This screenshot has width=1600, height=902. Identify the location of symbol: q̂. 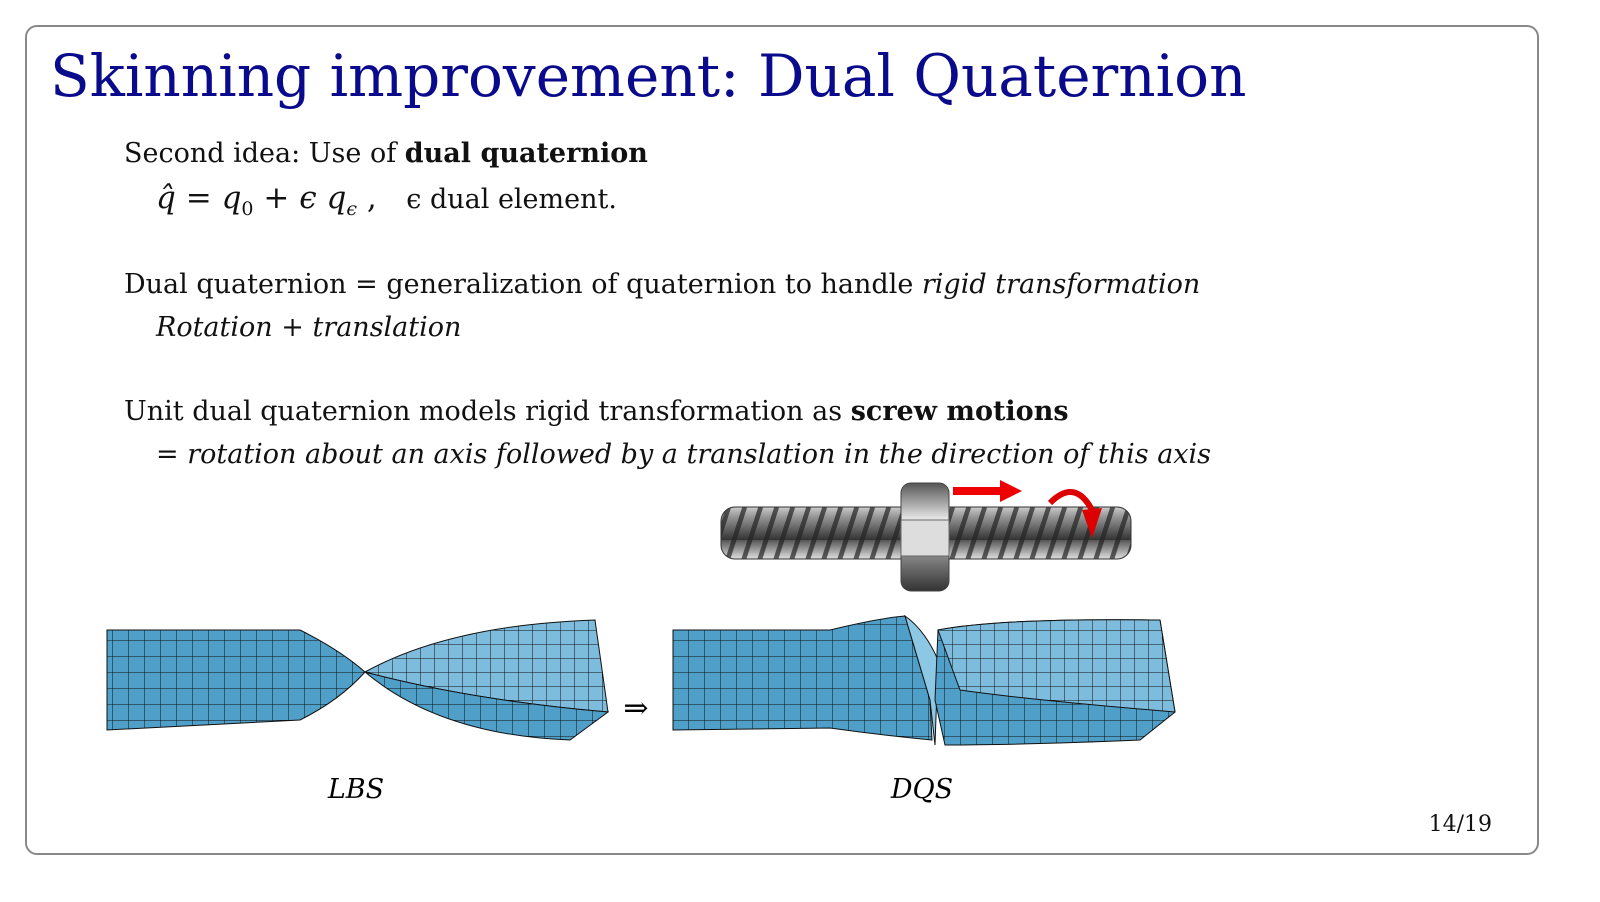
(166, 198).